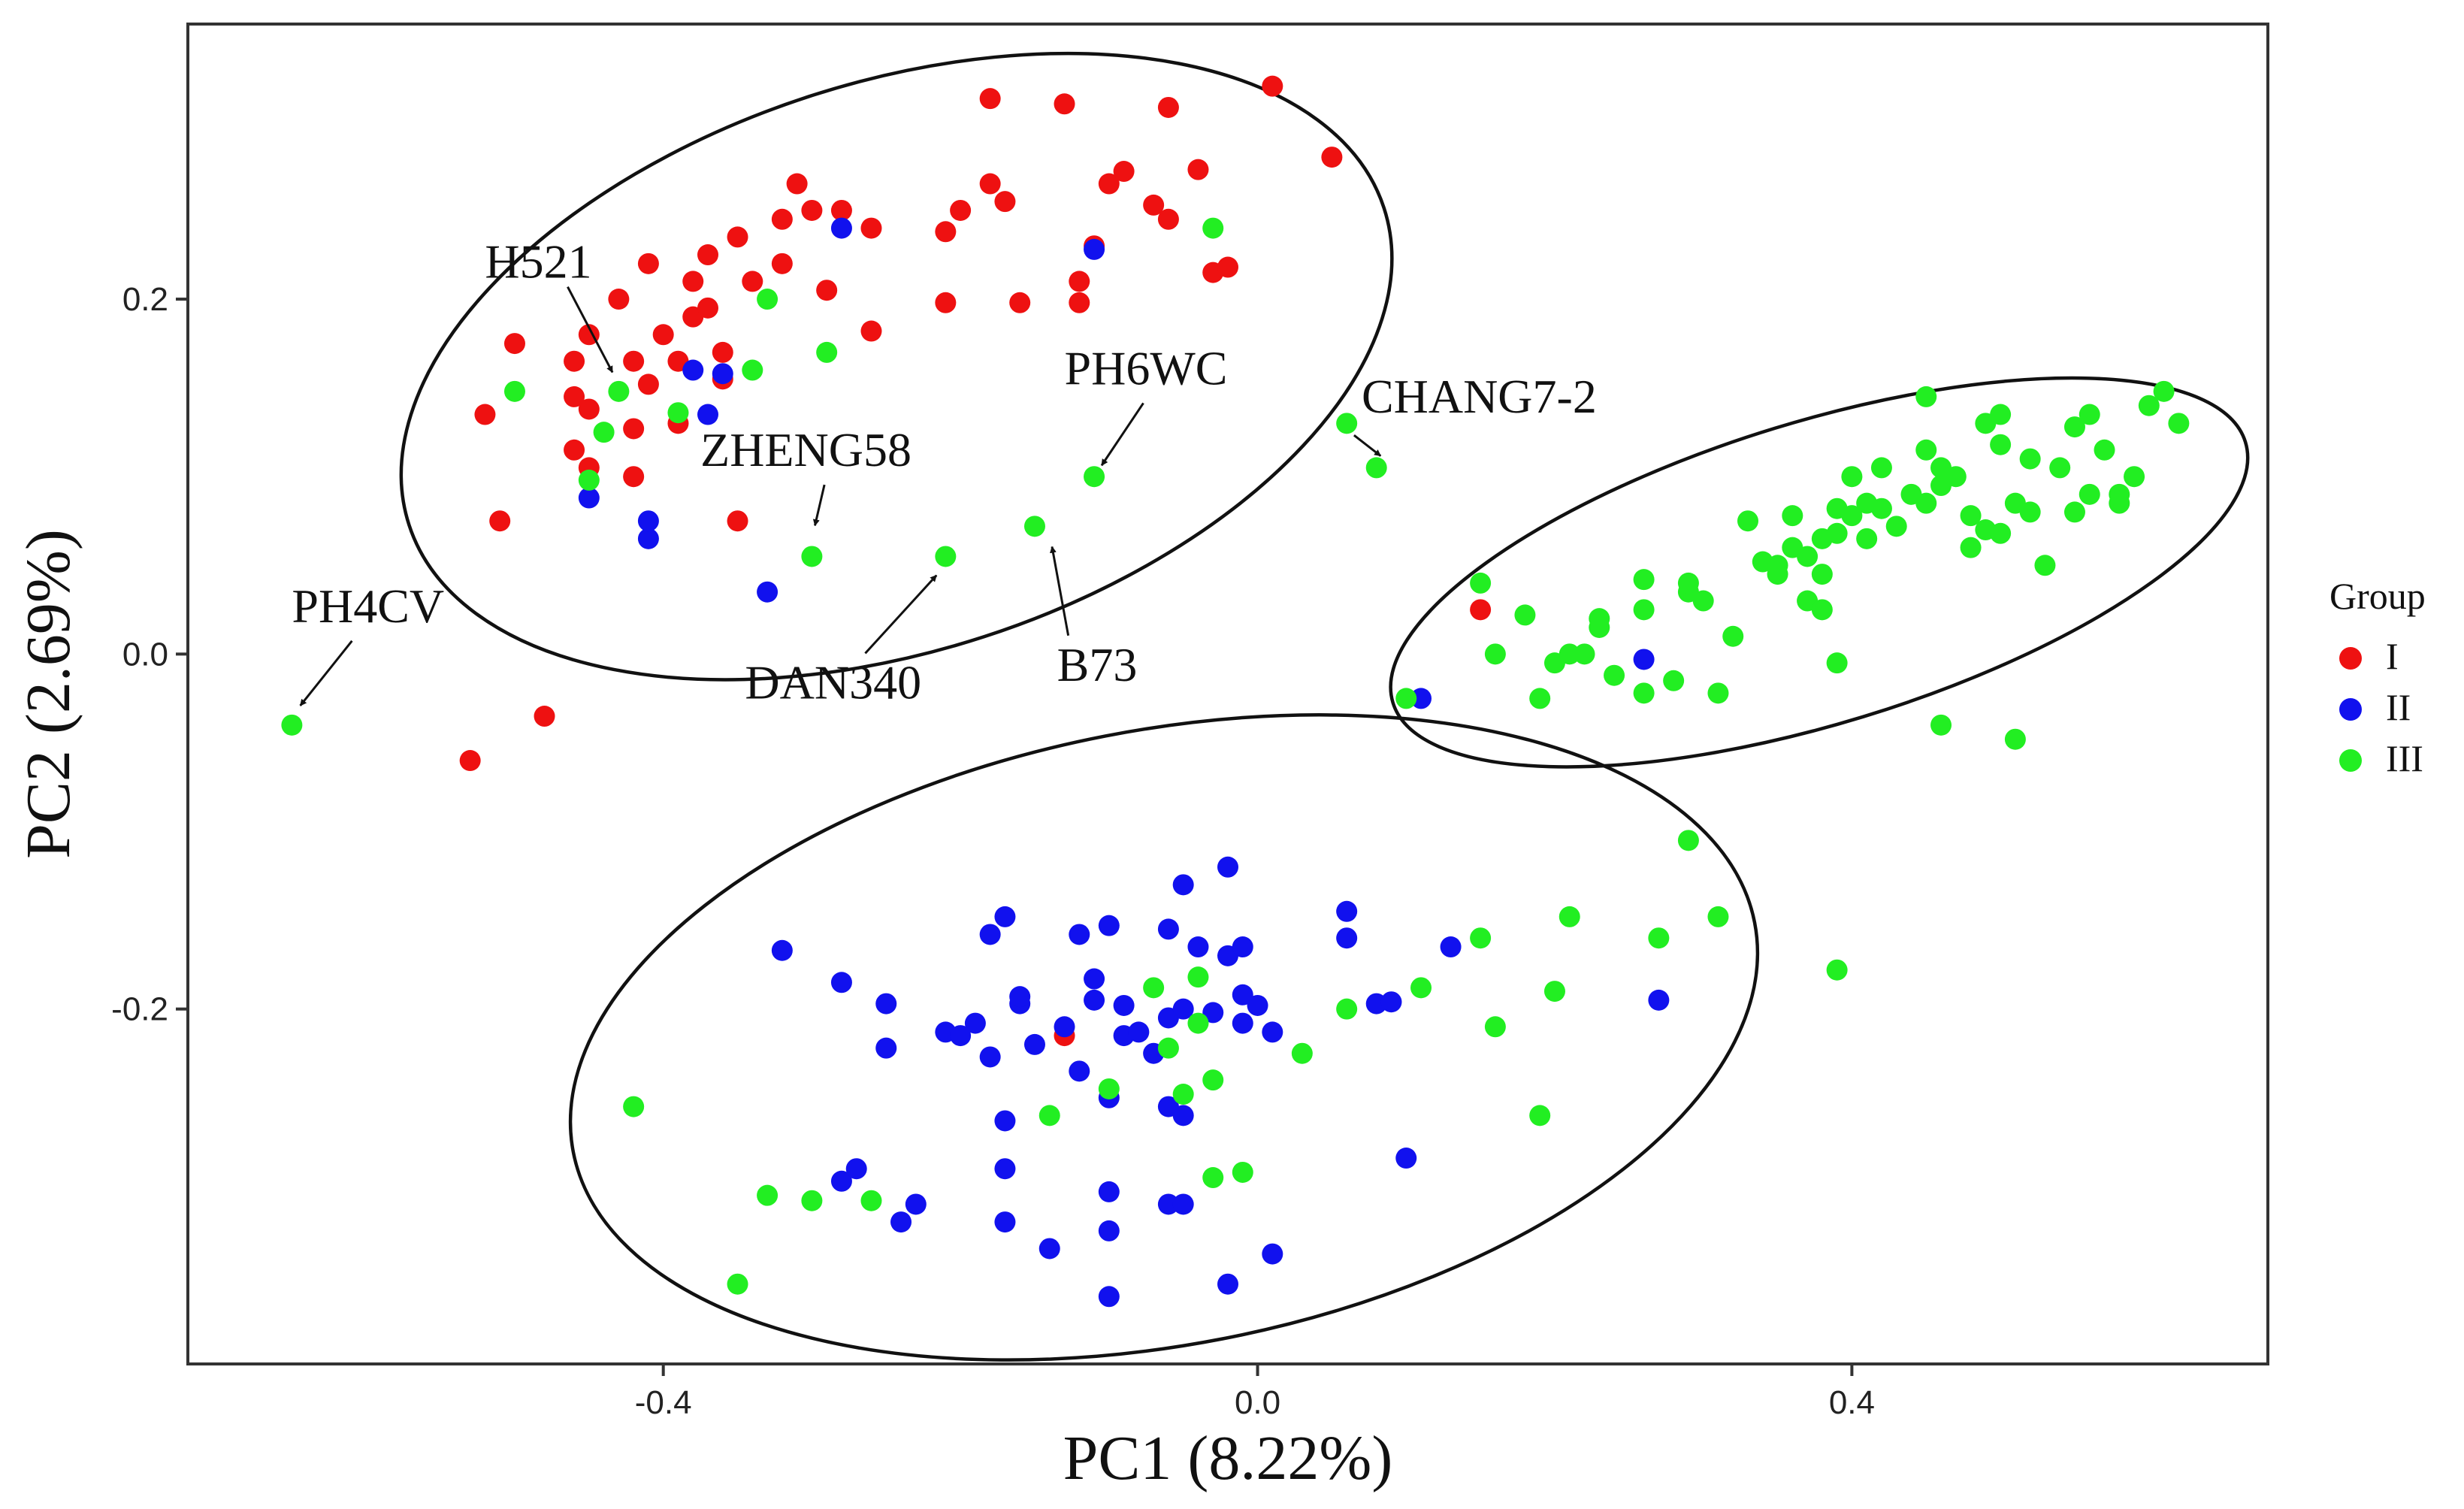  Describe the element at coordinates (2377, 596) in the screenshot. I see `legend-title: Group` at that location.